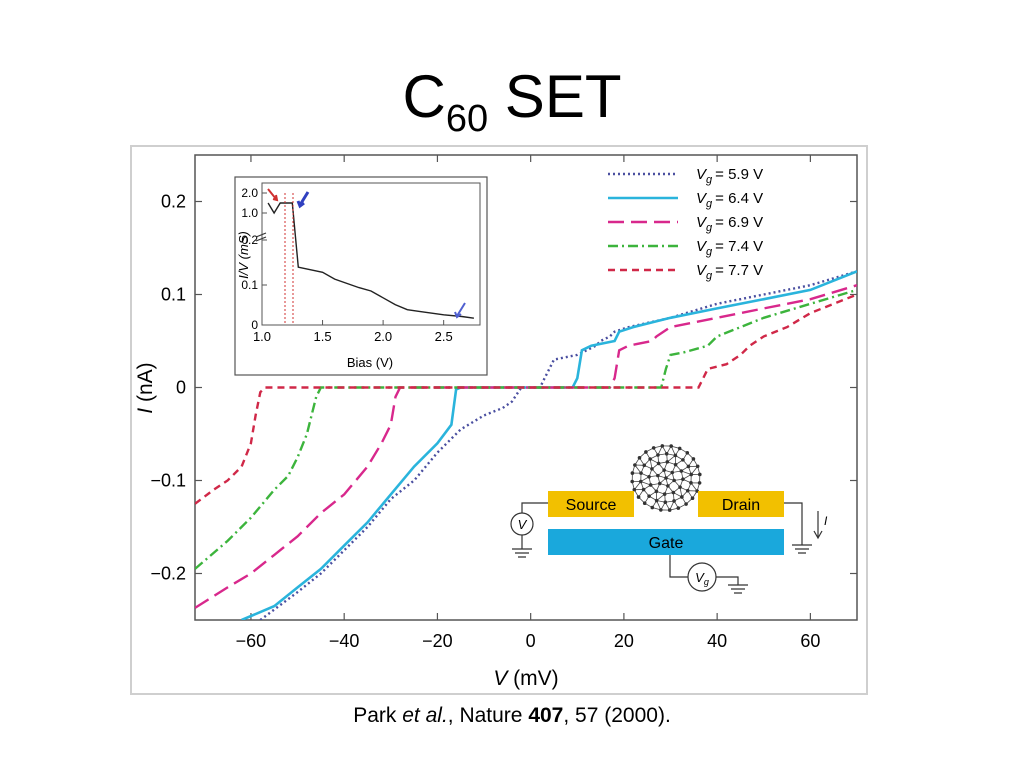  What do you see at coordinates (323, 336) in the screenshot?
I see `inset-x-tick-label: 1.5` at bounding box center [323, 336].